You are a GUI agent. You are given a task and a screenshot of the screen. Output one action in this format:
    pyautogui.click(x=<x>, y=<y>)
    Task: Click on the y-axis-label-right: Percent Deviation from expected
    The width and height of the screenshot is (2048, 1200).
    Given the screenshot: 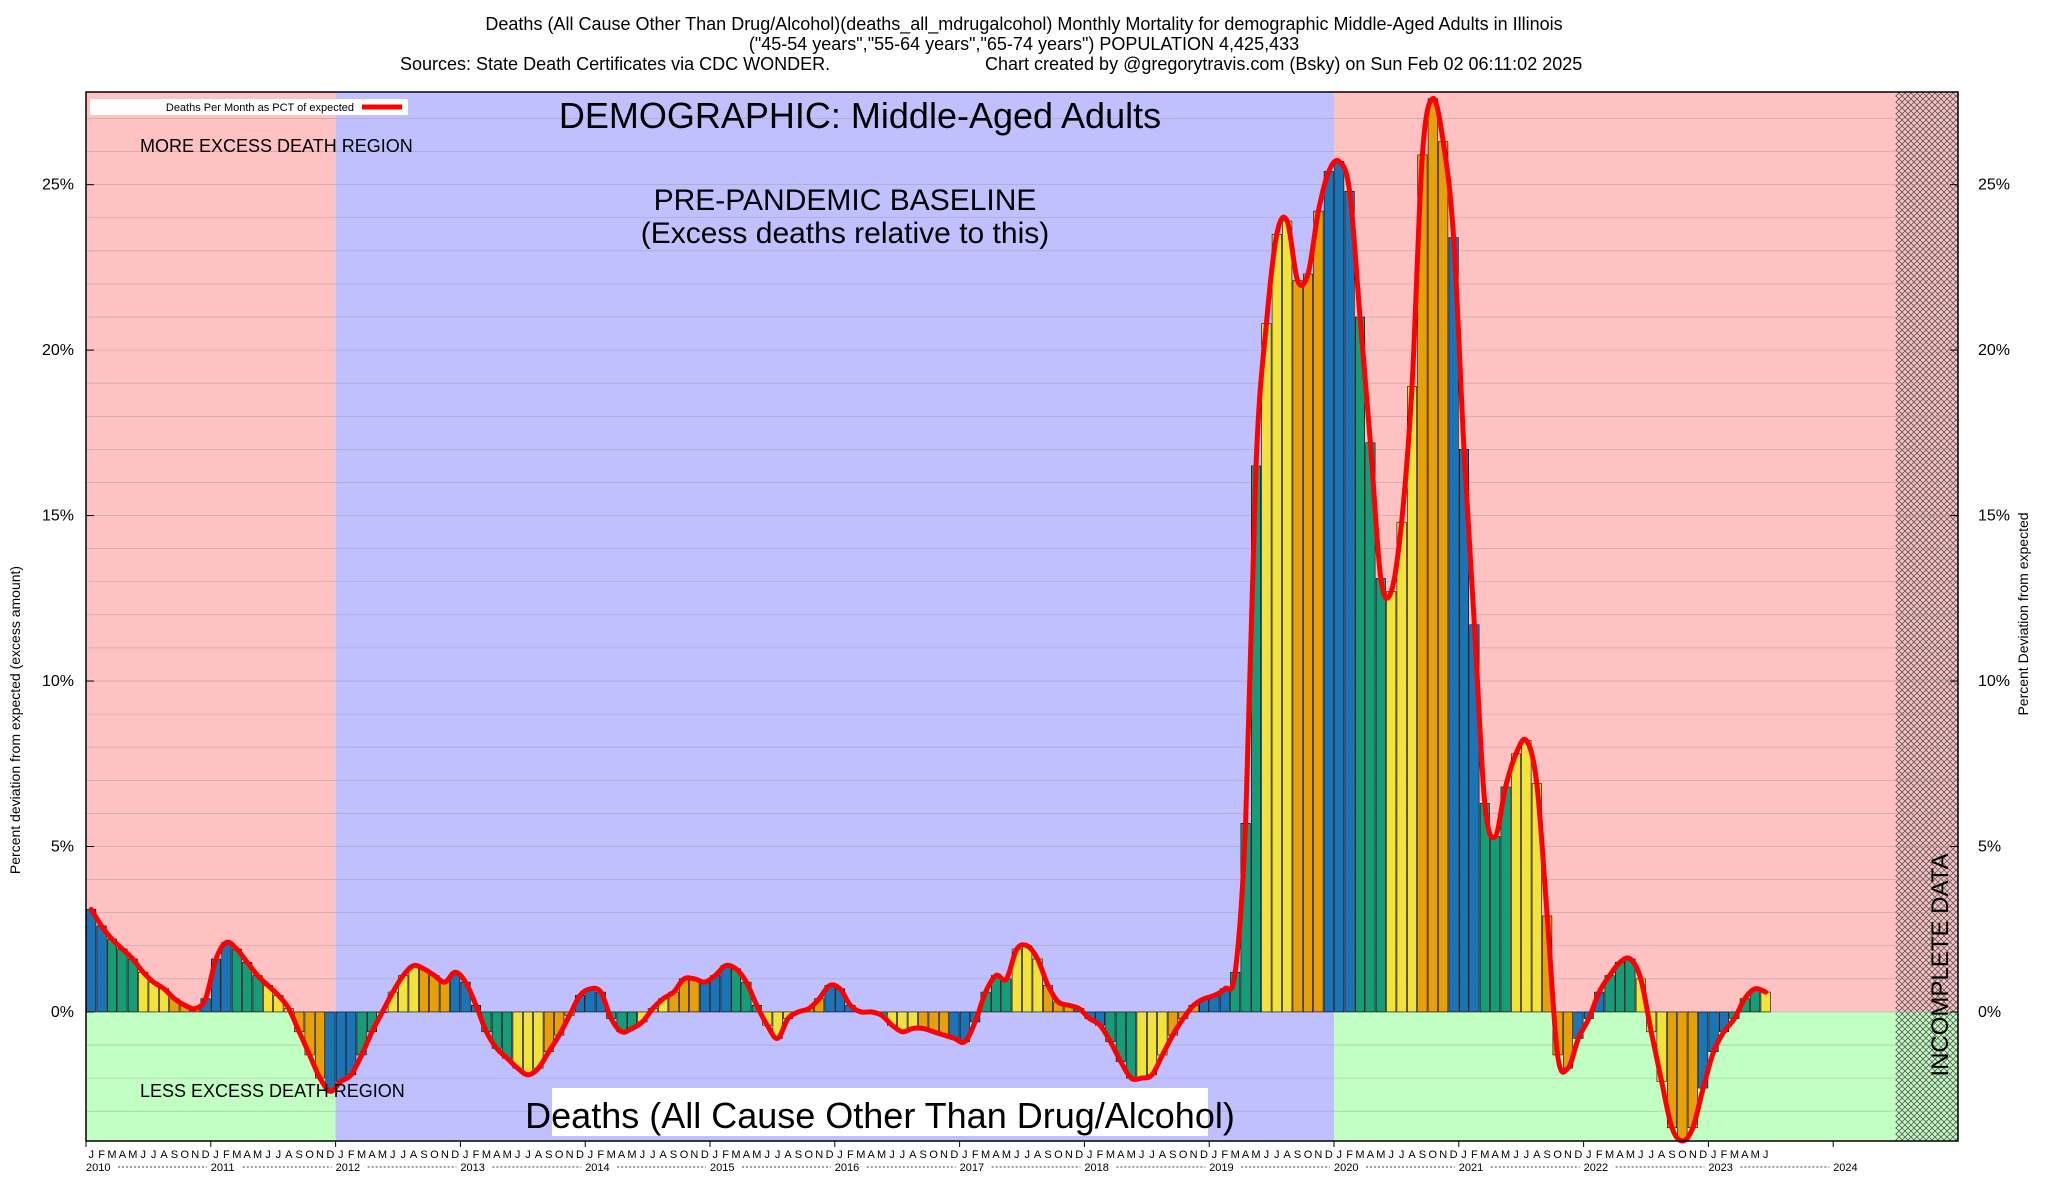 What is the action you would take?
    pyautogui.click(x=2023, y=613)
    